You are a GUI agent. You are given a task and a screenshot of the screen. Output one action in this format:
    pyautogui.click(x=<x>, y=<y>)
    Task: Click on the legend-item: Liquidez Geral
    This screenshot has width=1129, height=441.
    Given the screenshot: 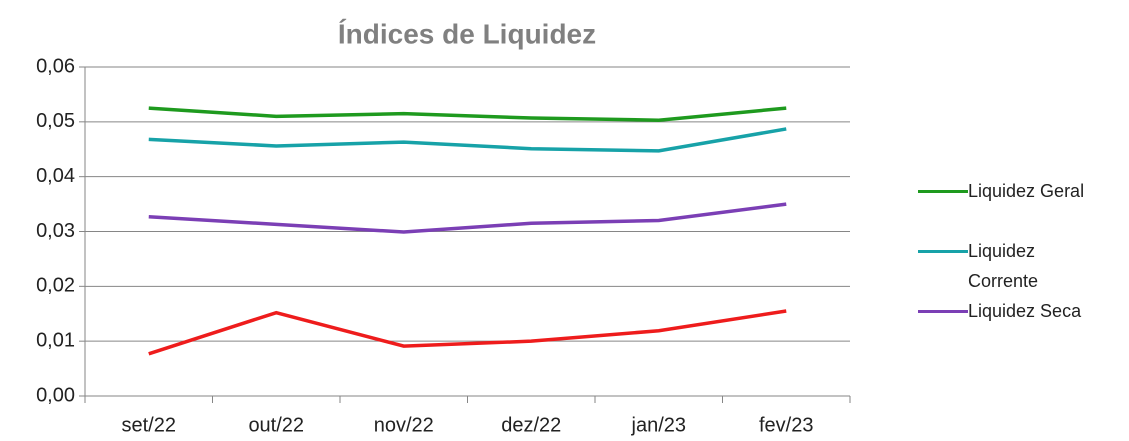 What is the action you would take?
    pyautogui.click(x=1008, y=191)
    